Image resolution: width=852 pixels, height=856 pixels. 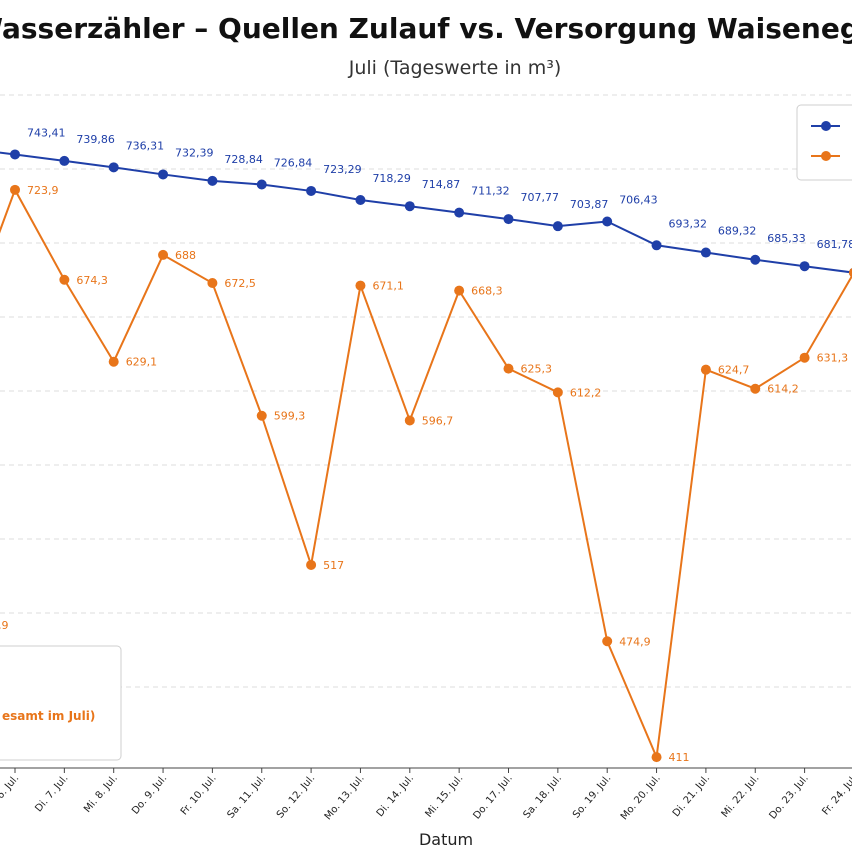 I want to click on data-label: 739,86, so click(x=95, y=139).